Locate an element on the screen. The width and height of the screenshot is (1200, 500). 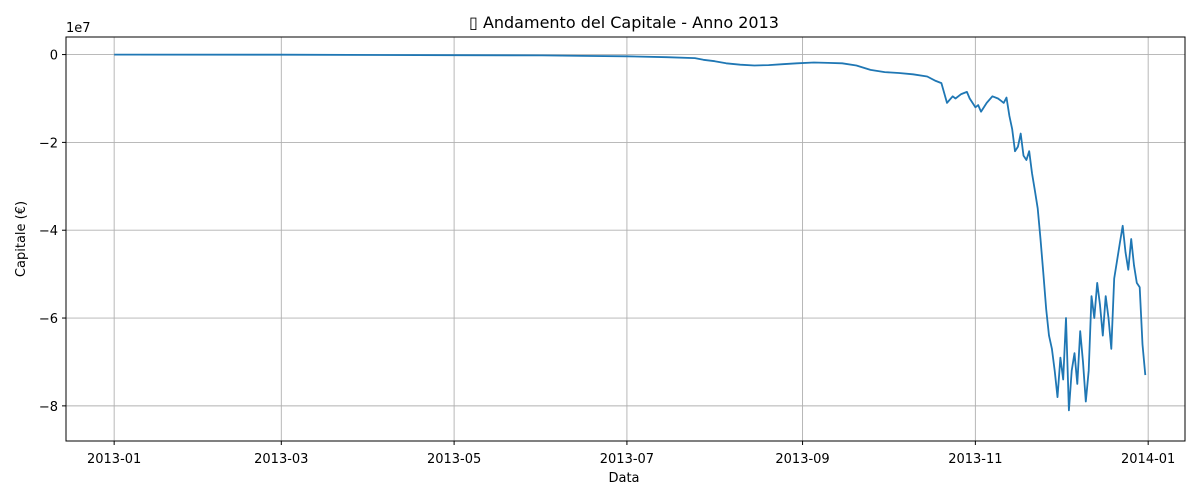
x-tick-label: 2013-01 is located at coordinates (114, 459).